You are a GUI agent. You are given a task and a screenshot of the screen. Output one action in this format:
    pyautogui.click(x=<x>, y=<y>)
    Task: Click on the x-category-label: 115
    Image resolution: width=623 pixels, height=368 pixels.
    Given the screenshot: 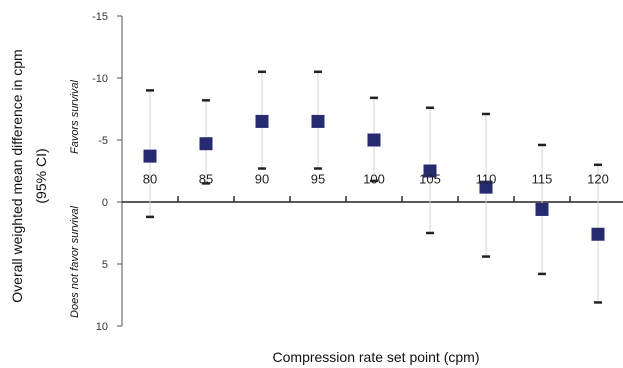 What is the action you would take?
    pyautogui.click(x=542, y=178)
    